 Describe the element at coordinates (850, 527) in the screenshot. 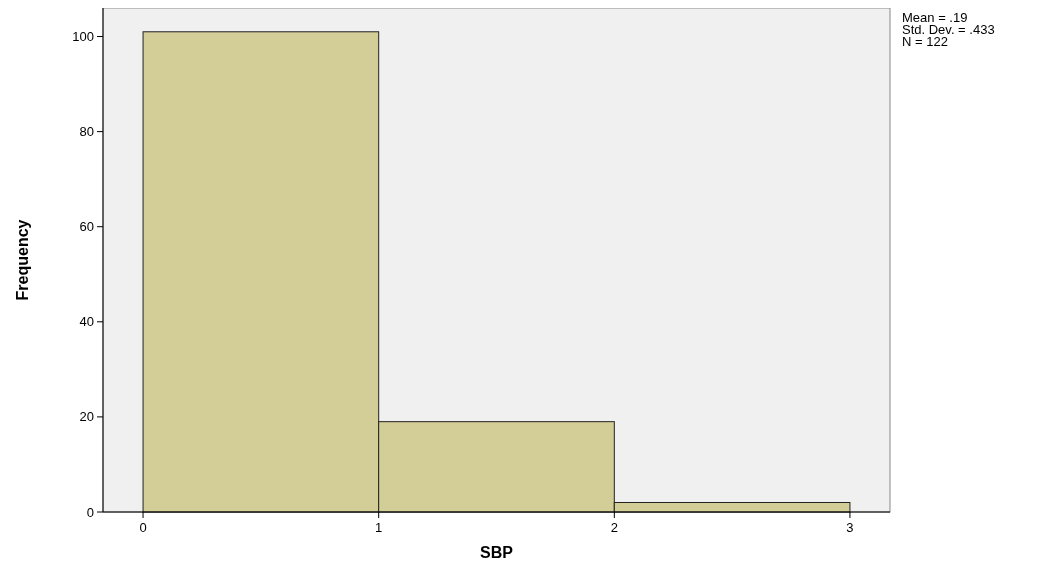

I see `x-tick-label: 3` at that location.